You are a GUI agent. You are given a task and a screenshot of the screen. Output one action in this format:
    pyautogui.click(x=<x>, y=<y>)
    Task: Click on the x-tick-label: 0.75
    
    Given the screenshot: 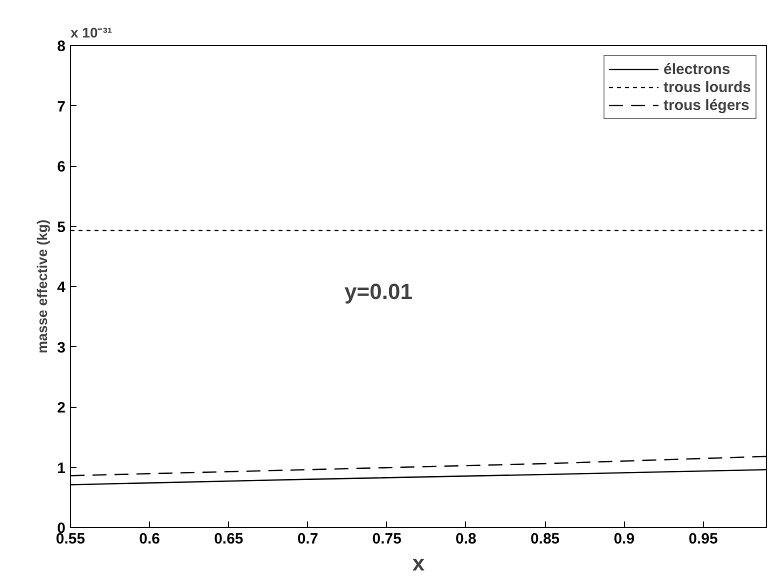 What is the action you would take?
    pyautogui.click(x=387, y=539)
    